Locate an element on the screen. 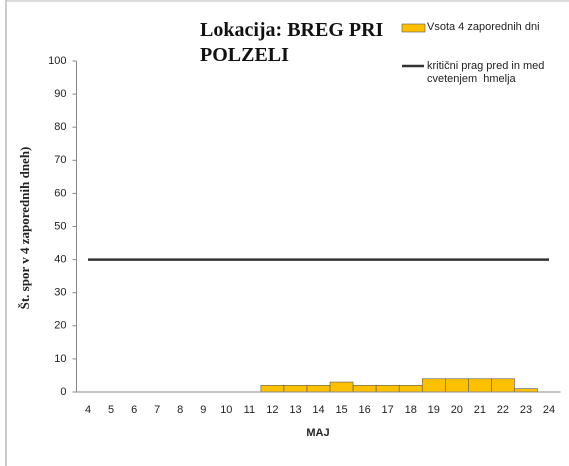  x-tick-label: 17 is located at coordinates (388, 410).